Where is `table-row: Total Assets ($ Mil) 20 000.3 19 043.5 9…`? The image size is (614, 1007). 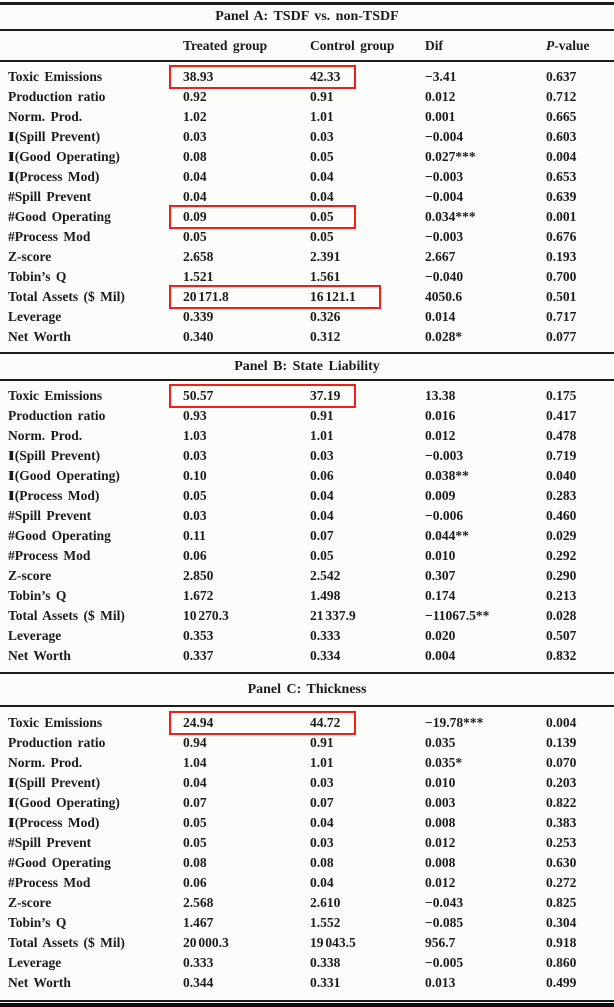
table-row: Total Assets ($ Mil) 20 000.3 19 043.5 9… is located at coordinates (307, 943).